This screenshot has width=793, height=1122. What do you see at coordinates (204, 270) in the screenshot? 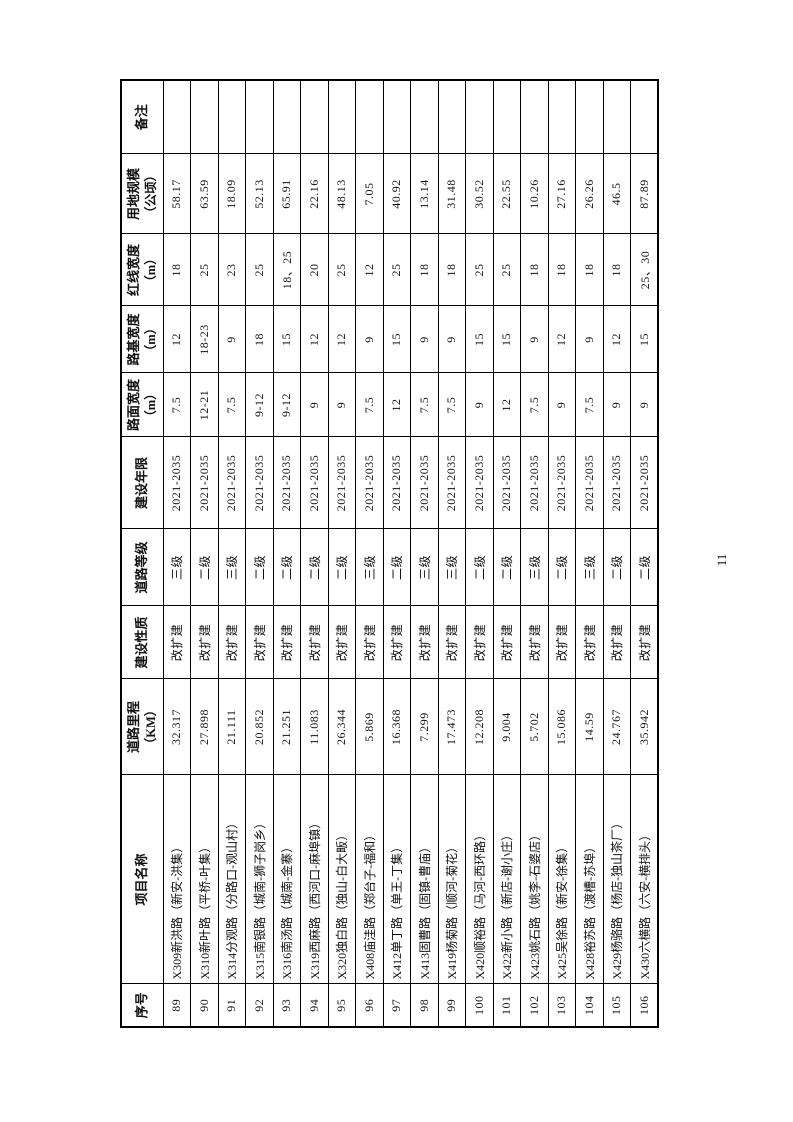
I see `table-cell: 25` at bounding box center [204, 270].